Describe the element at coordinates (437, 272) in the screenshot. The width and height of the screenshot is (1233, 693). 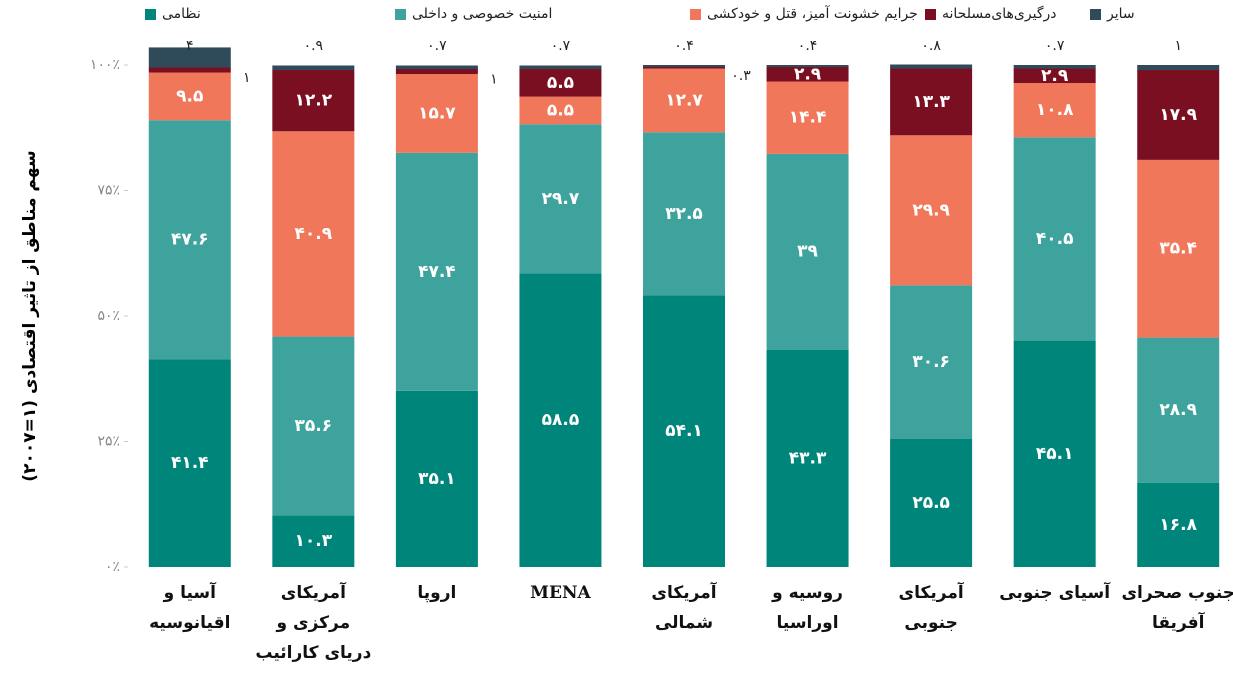
I see `value-label: ۴۷.۴` at that location.